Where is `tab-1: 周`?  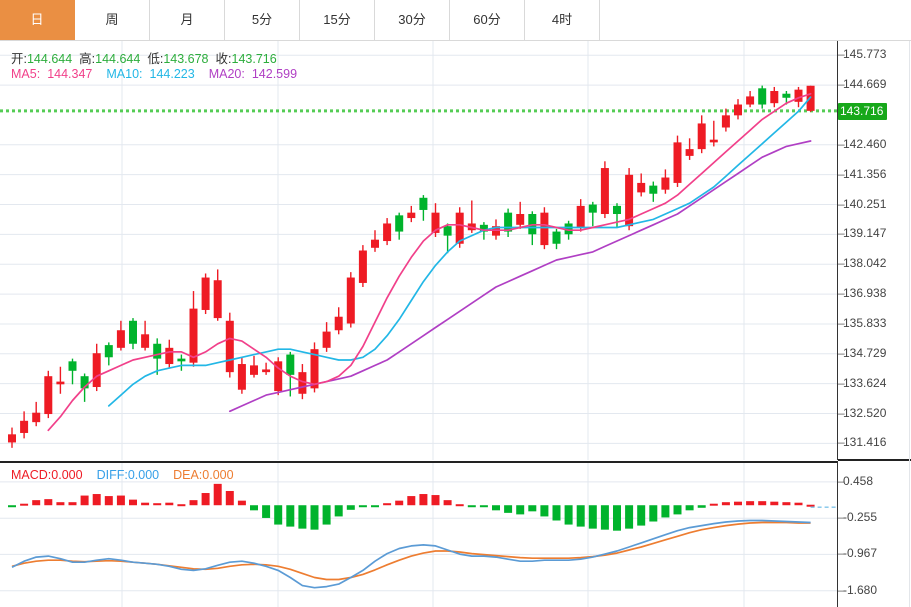
tab-1: 周 is located at coordinates (112, 20).